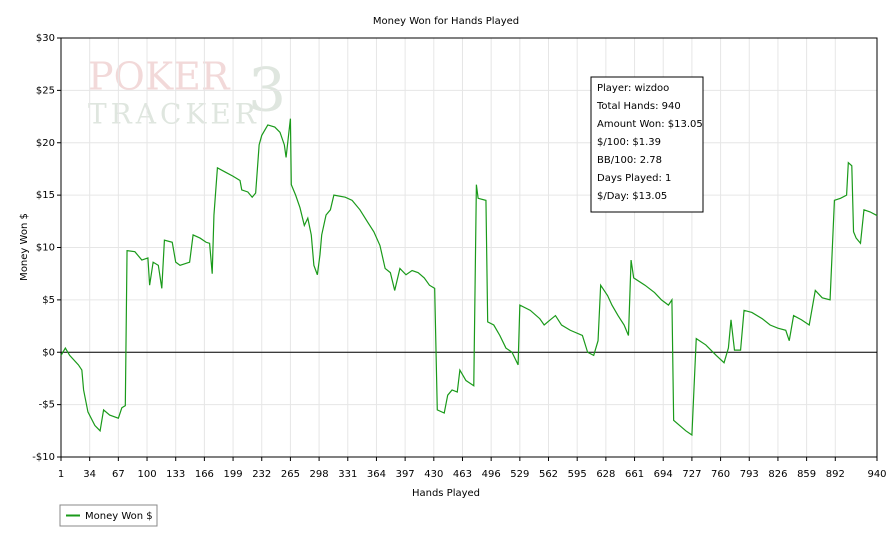 Image resolution: width=895 pixels, height=542 pixels. Describe the element at coordinates (491, 474) in the screenshot. I see `x-tick-label: 496` at that location.